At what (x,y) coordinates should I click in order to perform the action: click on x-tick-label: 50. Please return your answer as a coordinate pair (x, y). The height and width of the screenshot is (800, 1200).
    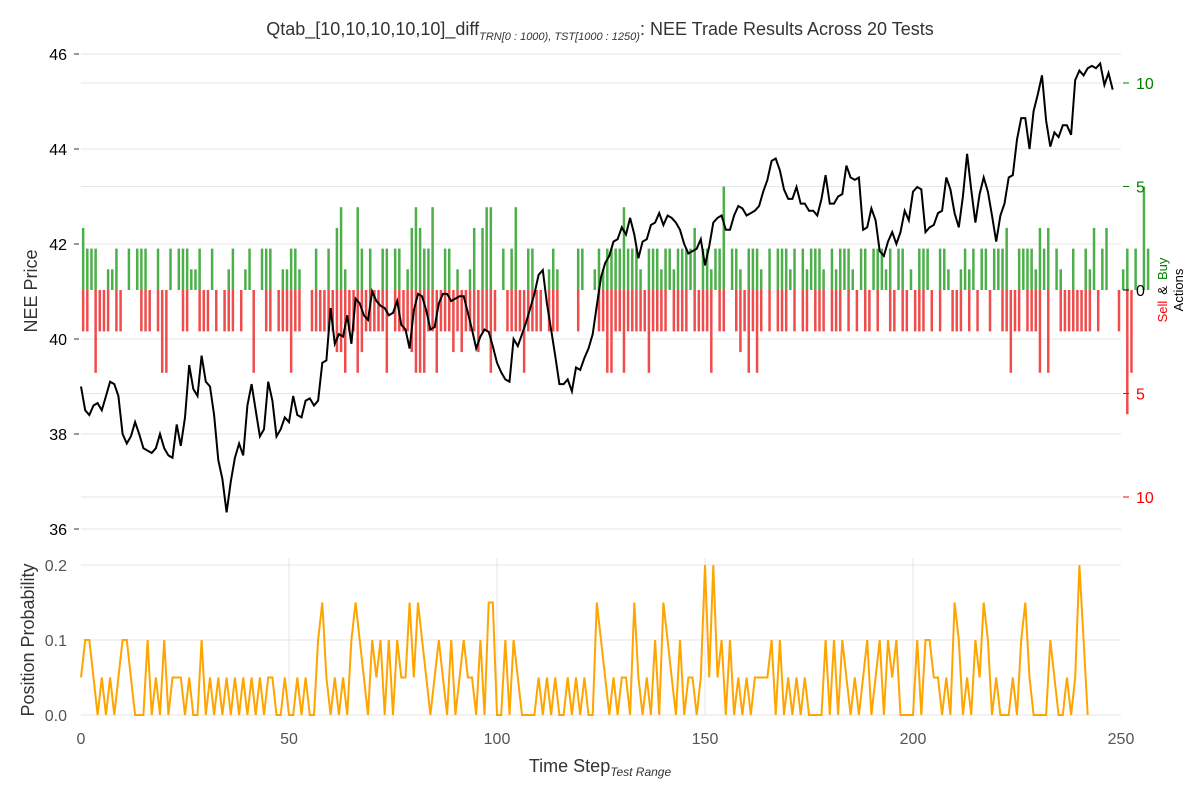
    Looking at the image, I should click on (289, 739).